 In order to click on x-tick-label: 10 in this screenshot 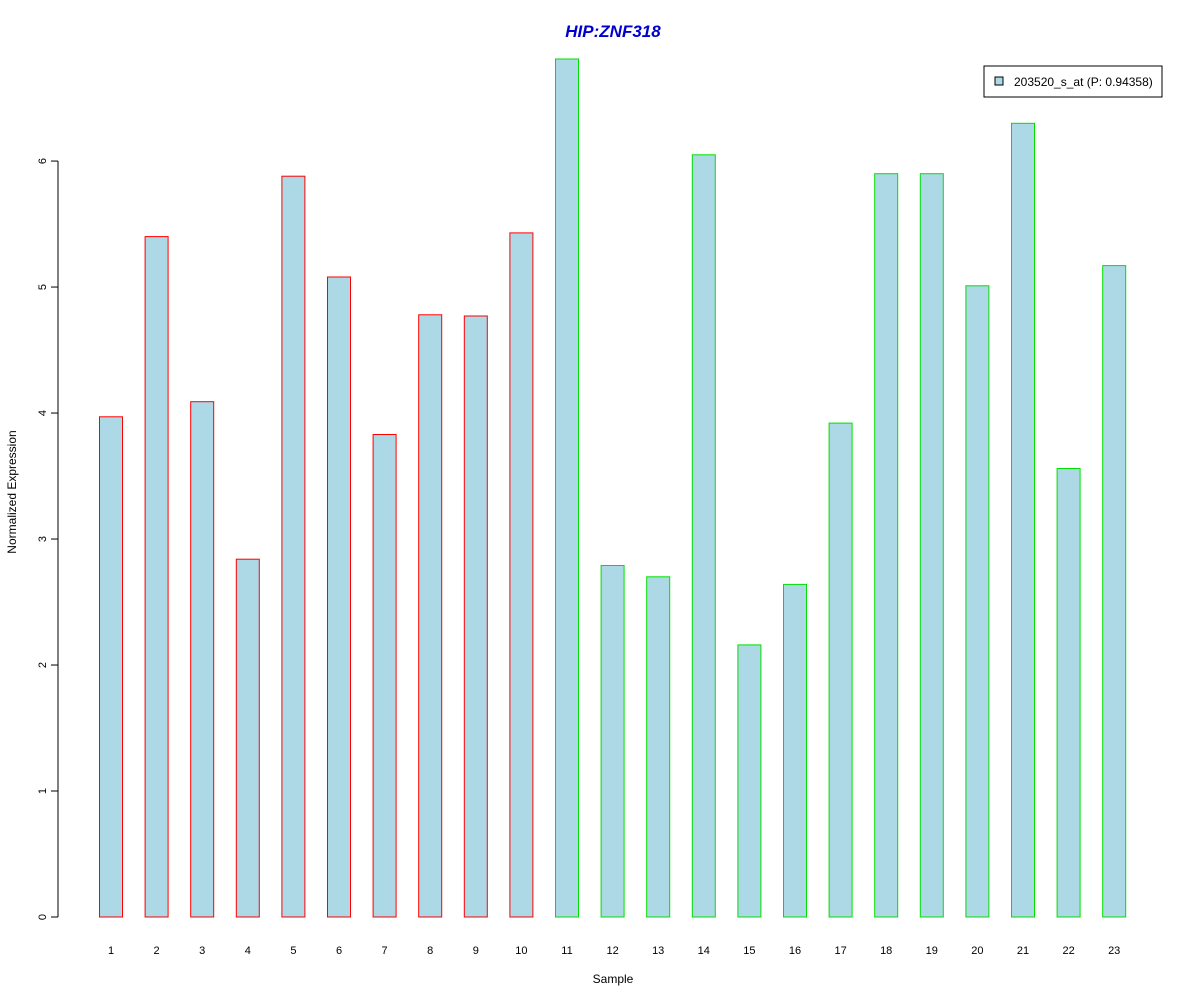, I will do `click(521, 951)`.